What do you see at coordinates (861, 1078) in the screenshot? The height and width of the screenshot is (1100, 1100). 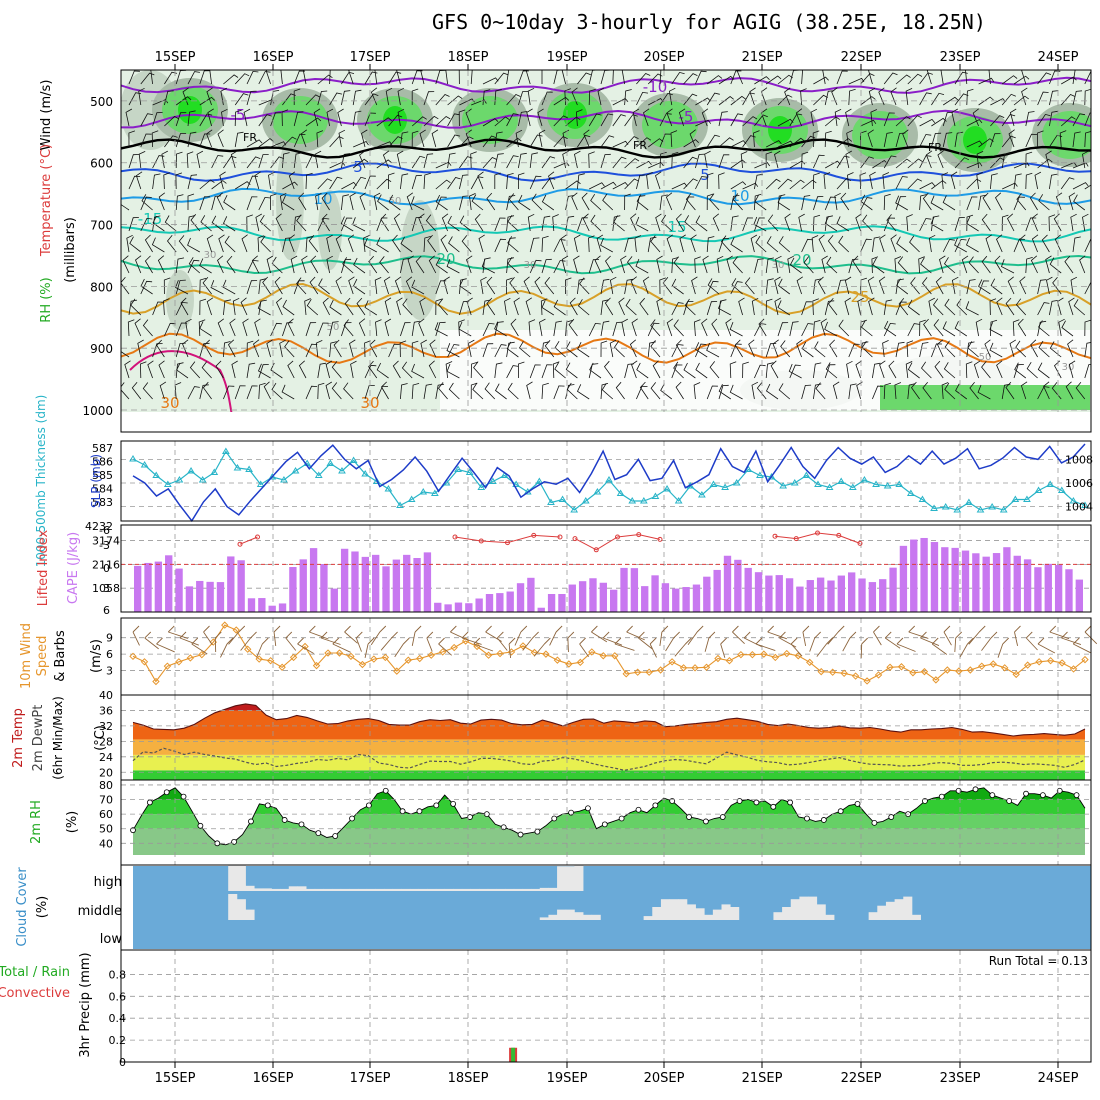 I see `date-label-bottom: 22SEP` at bounding box center [861, 1078].